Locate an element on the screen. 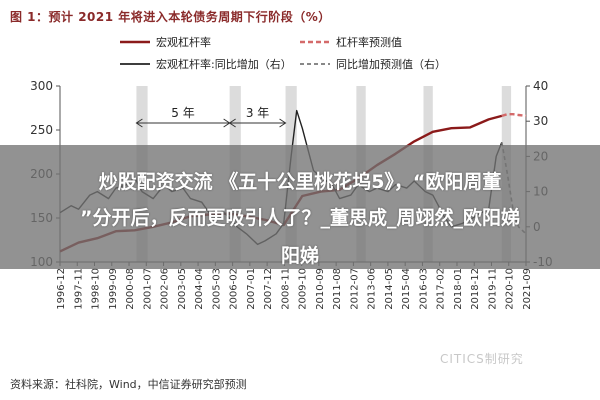 The width and height of the screenshot is (600, 400). x-tick-label: 2002-06 is located at coordinates (165, 289).